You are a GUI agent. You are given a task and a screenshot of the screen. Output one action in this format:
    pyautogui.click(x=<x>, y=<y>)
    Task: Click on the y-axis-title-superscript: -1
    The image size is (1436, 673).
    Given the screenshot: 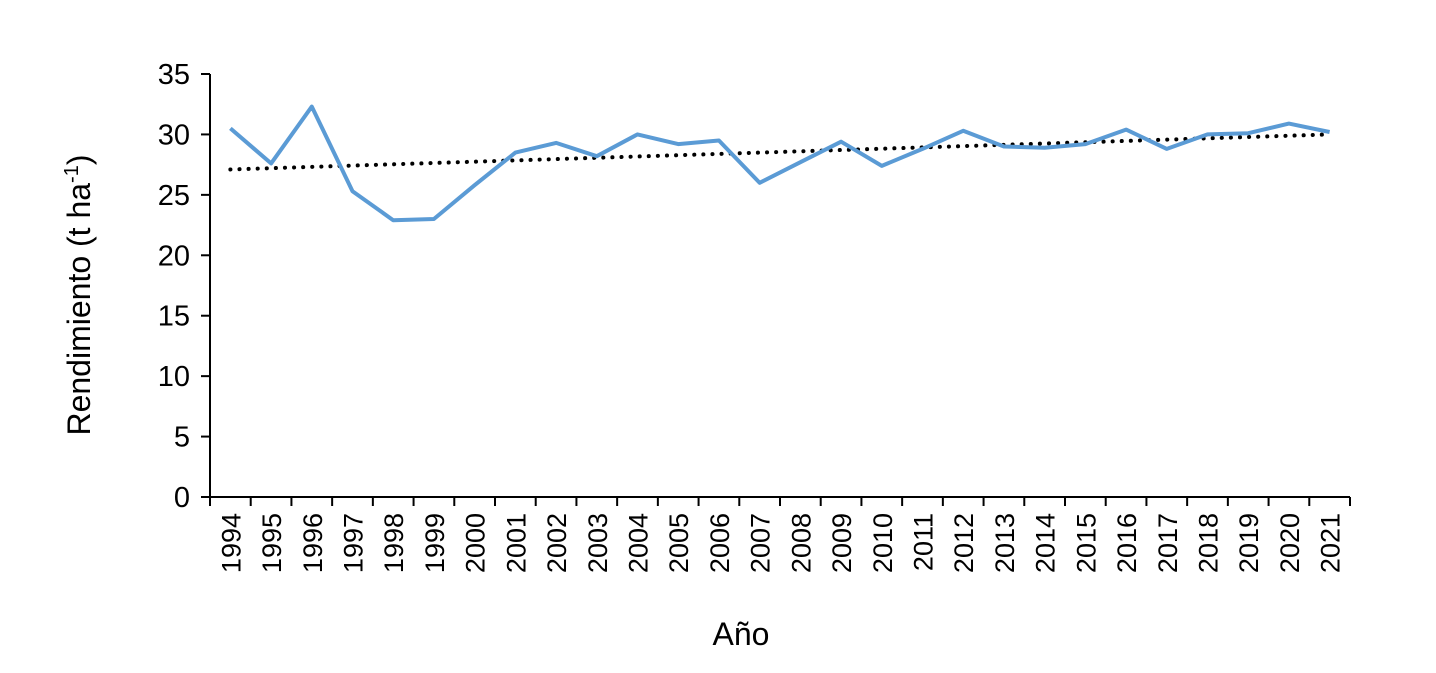 What is the action you would take?
    pyautogui.click(x=72, y=174)
    